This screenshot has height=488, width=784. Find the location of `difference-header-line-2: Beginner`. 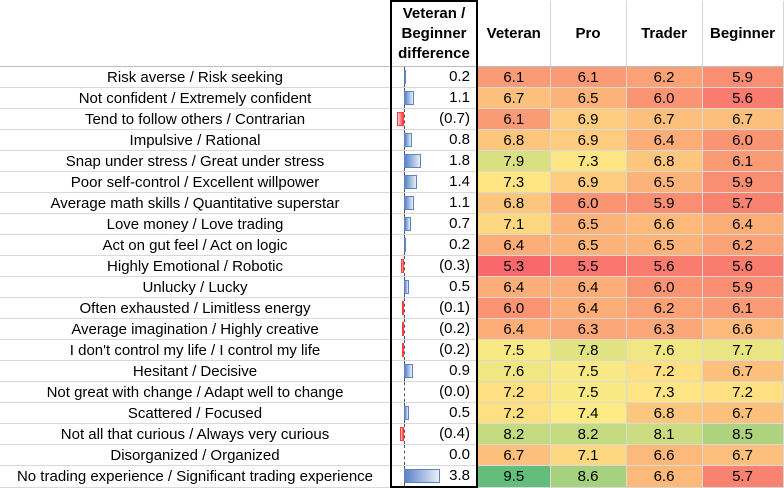

difference-header-line-2: Beginner is located at coordinates (434, 33).